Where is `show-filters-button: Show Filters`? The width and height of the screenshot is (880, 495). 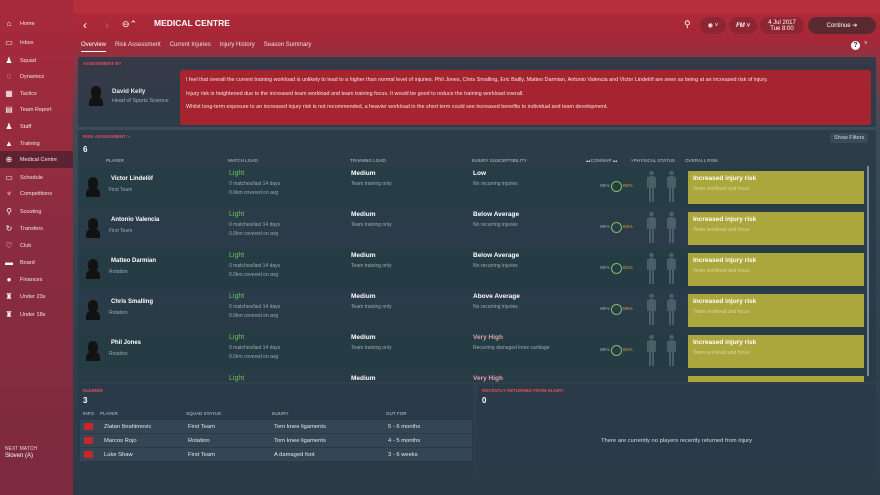 show-filters-button: Show Filters is located at coordinates (849, 138).